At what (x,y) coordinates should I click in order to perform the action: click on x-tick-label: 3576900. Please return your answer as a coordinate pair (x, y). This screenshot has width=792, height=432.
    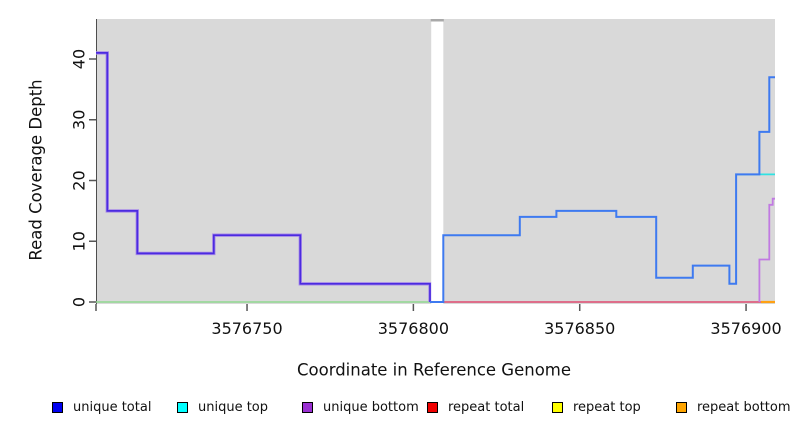
    Looking at the image, I should click on (745, 328).